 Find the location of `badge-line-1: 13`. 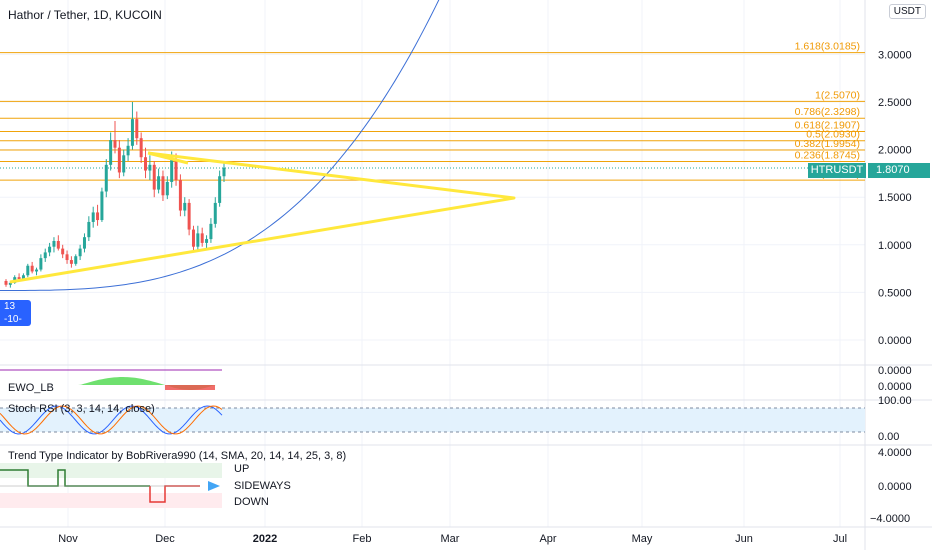

badge-line-1: 13 is located at coordinates (15, 306).